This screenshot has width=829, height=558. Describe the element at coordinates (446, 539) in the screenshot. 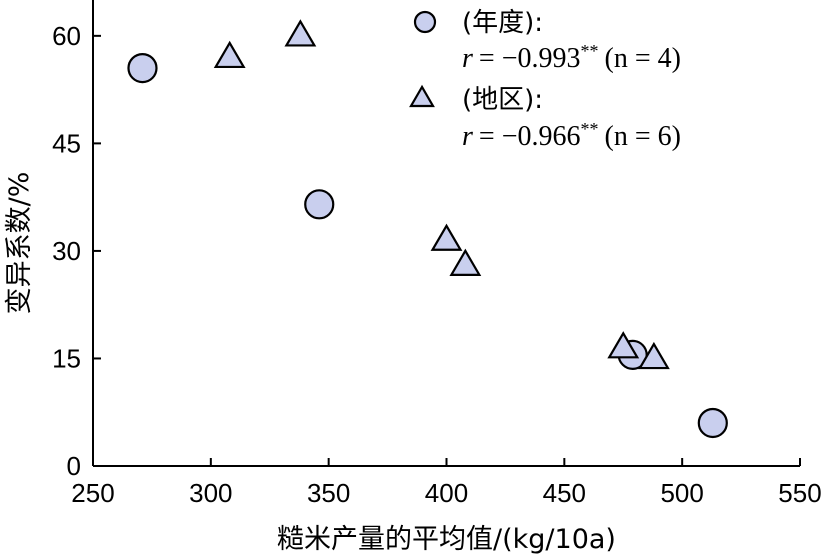

I see `x-axis-title: 糙米产量的平均值/(kg/10a)` at that location.